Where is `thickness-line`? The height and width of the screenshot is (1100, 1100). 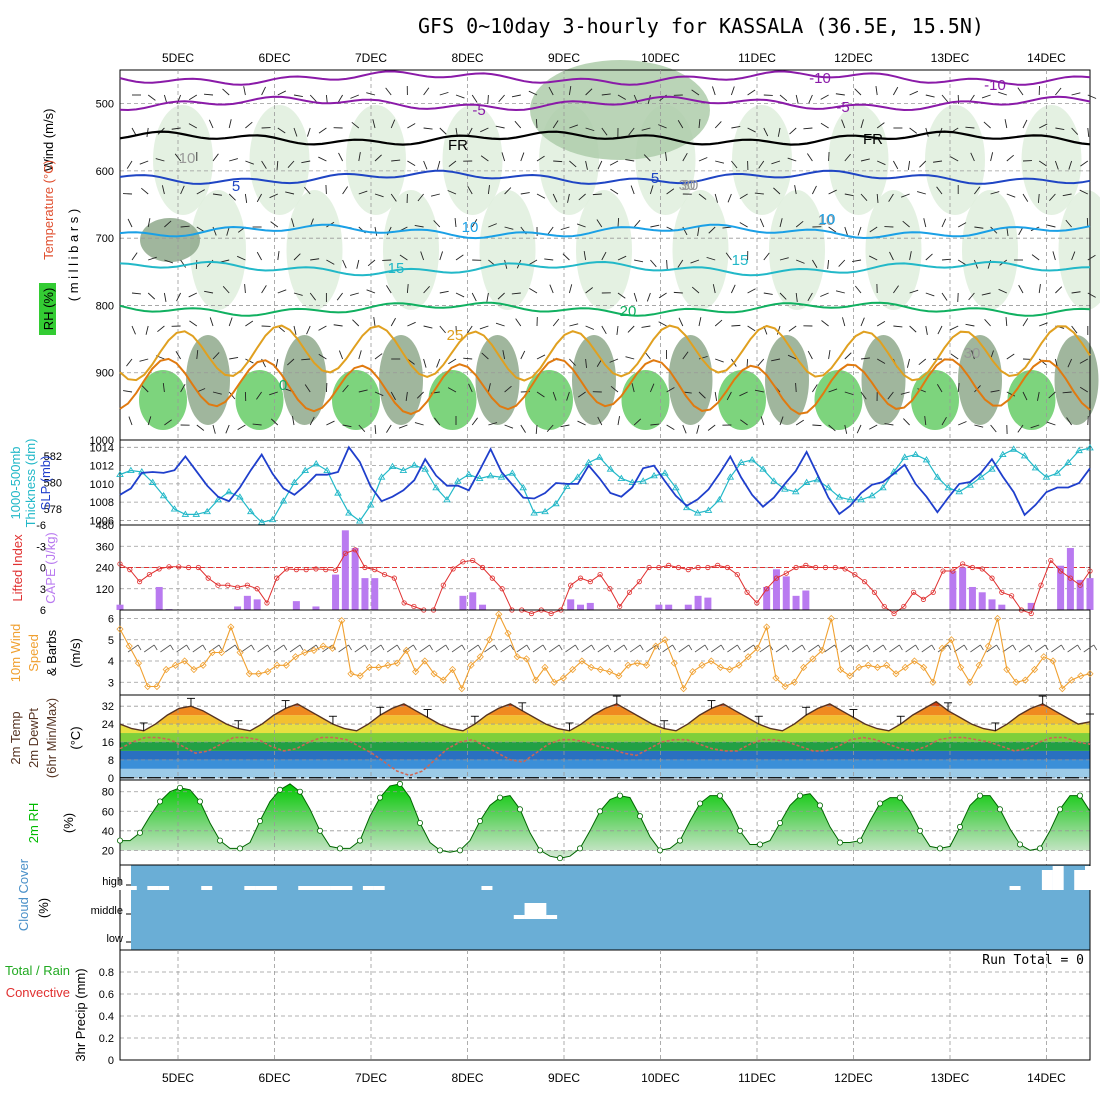 thickness-line is located at coordinates (605, 485).